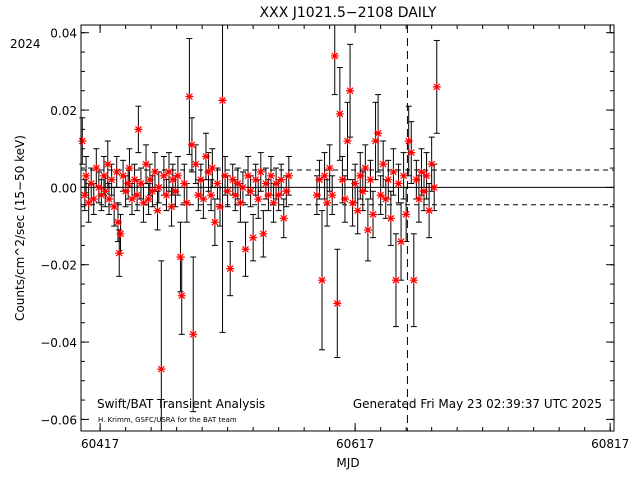 Image resolution: width=640 pixels, height=480 pixels. Describe the element at coordinates (355, 444) in the screenshot. I see `x-tick-label: 60617` at that location.